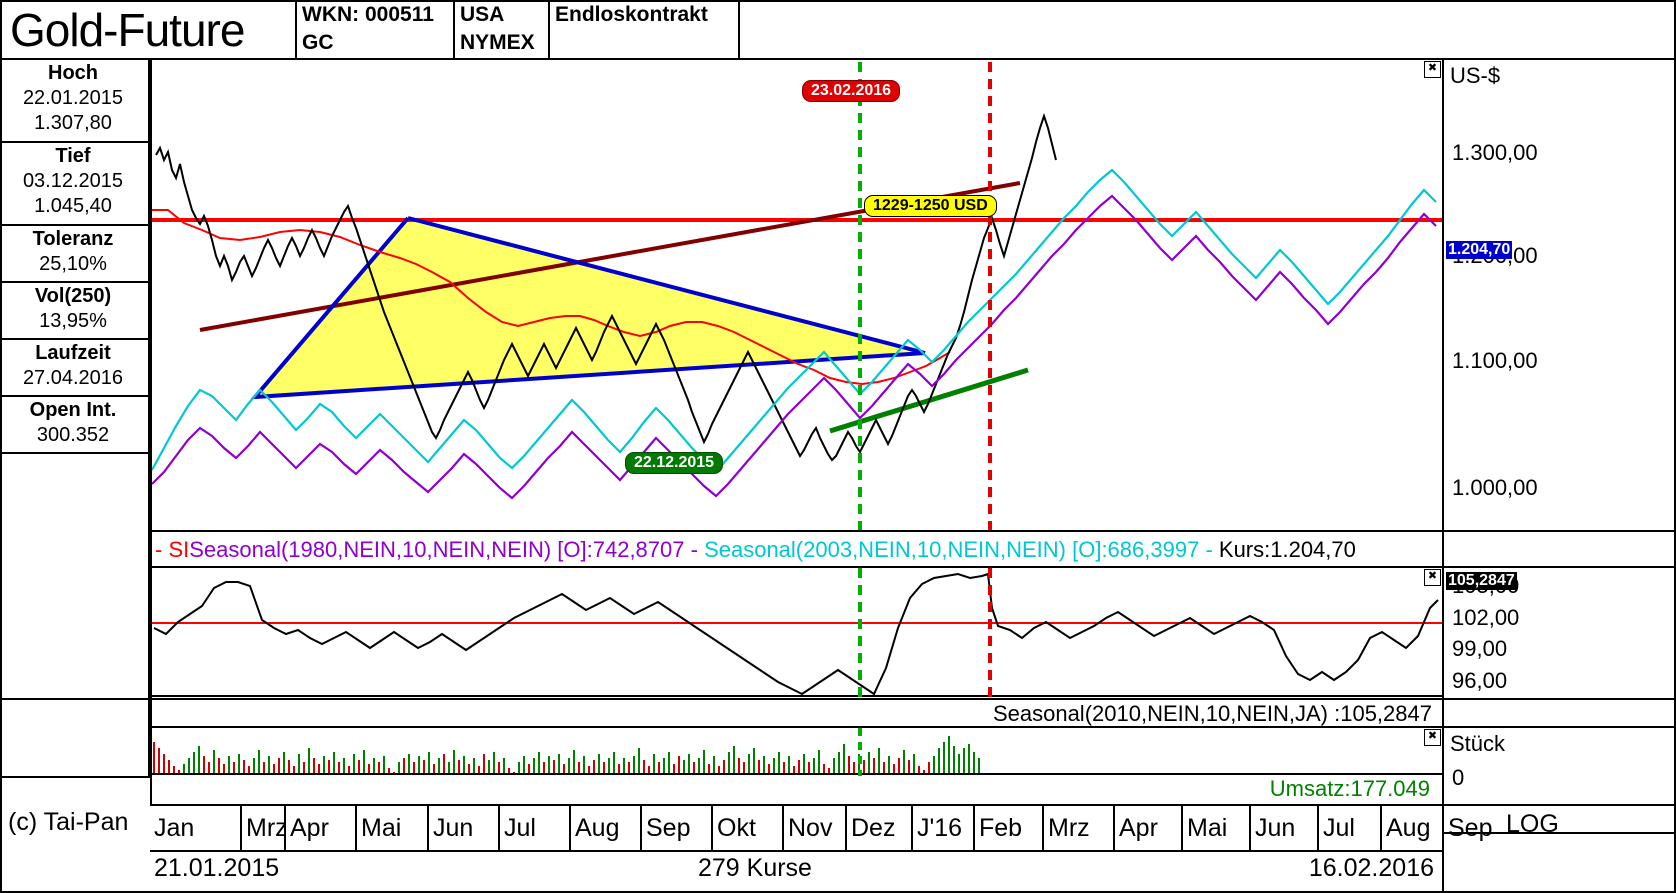  I want to click on volume-axis: Stück 0, so click(1559, 781).